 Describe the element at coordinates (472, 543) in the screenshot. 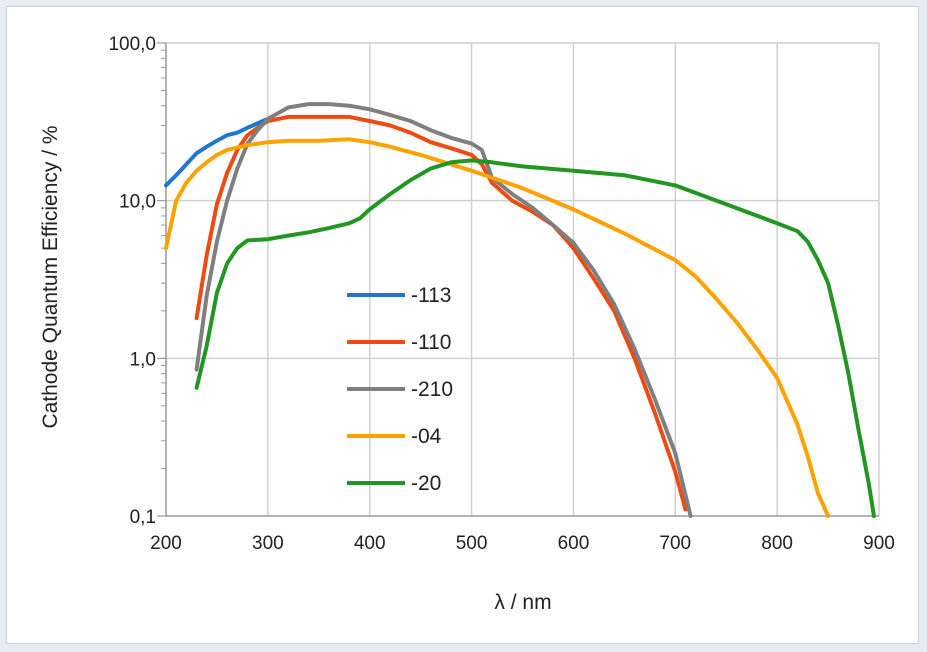

I see `x-tick-label: 500` at that location.